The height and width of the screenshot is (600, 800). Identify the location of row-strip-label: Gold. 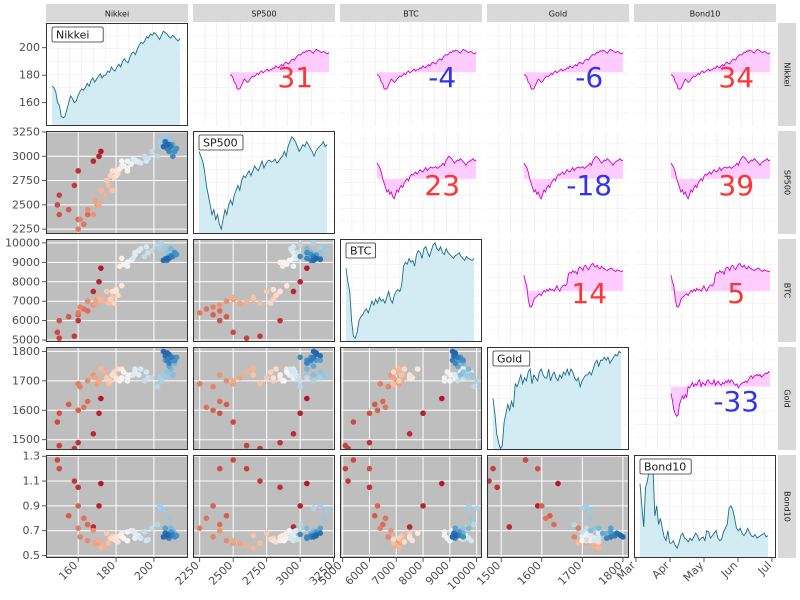
(787, 398).